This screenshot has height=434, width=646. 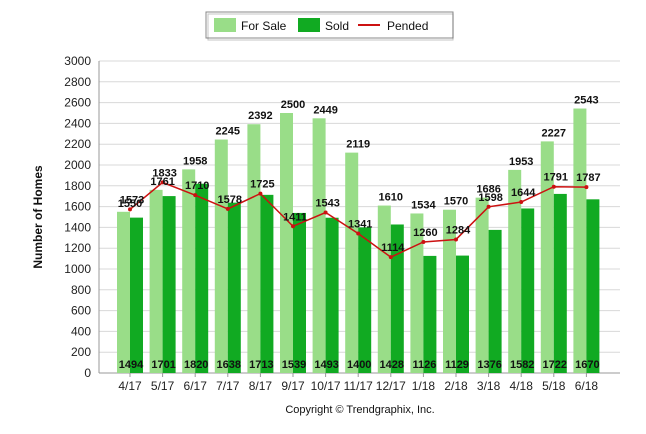 I want to click on data-label-for-sale: 2449, so click(x=325, y=110).